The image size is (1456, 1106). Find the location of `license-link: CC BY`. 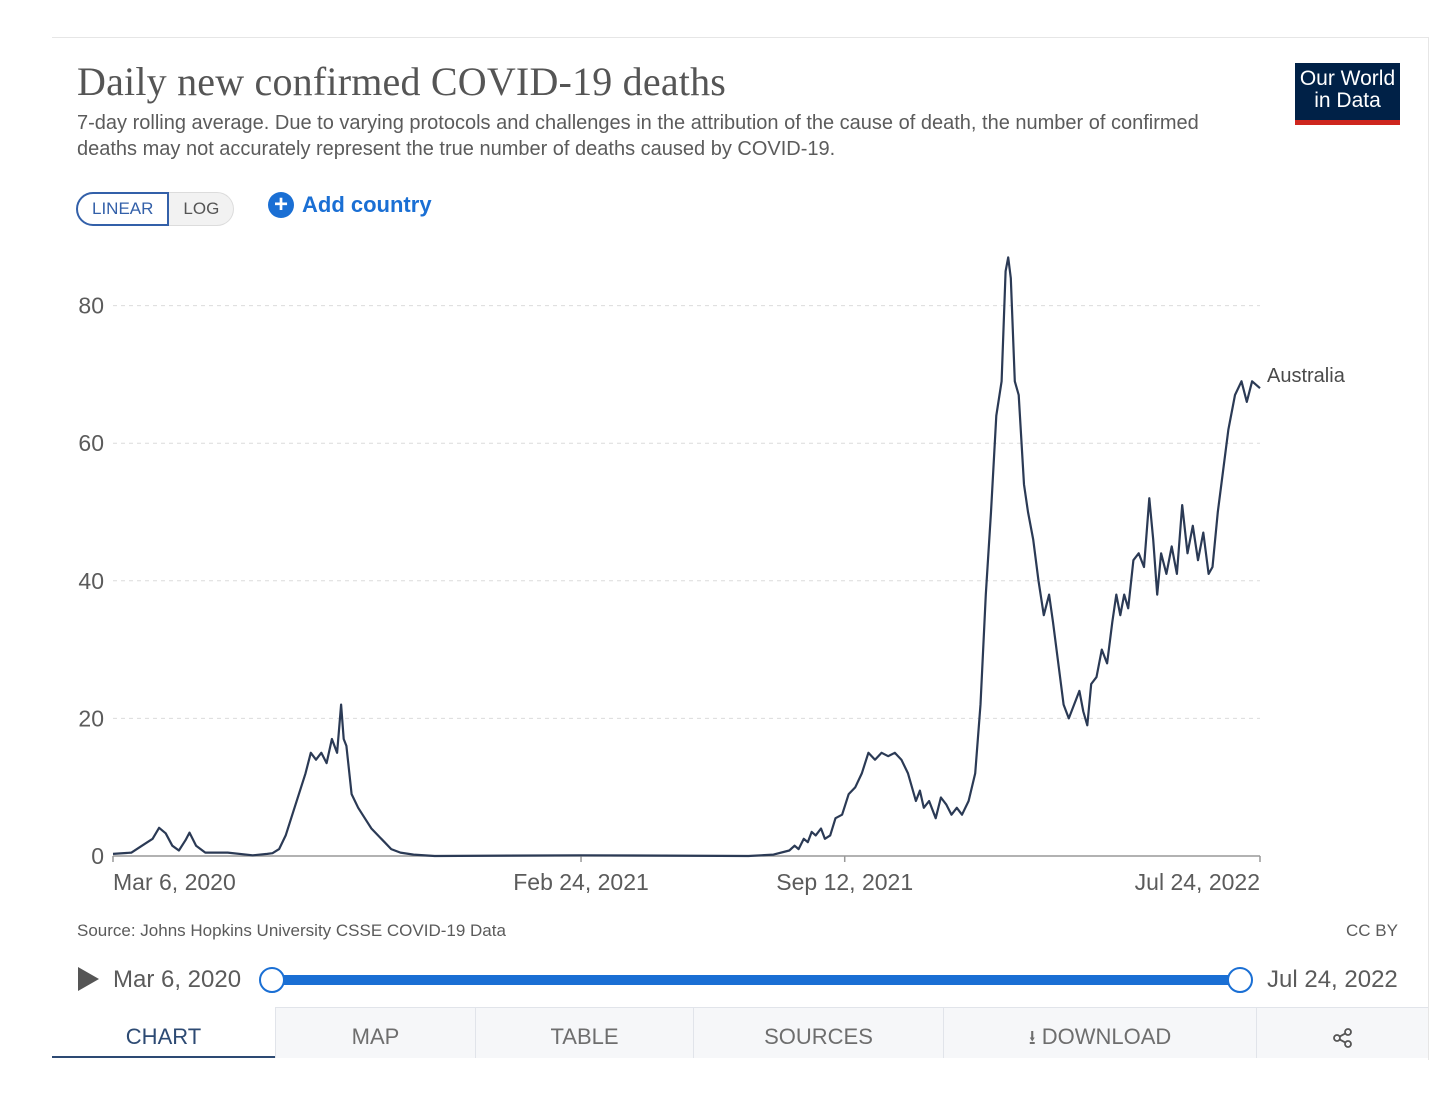

license-link: CC BY is located at coordinates (1372, 930).